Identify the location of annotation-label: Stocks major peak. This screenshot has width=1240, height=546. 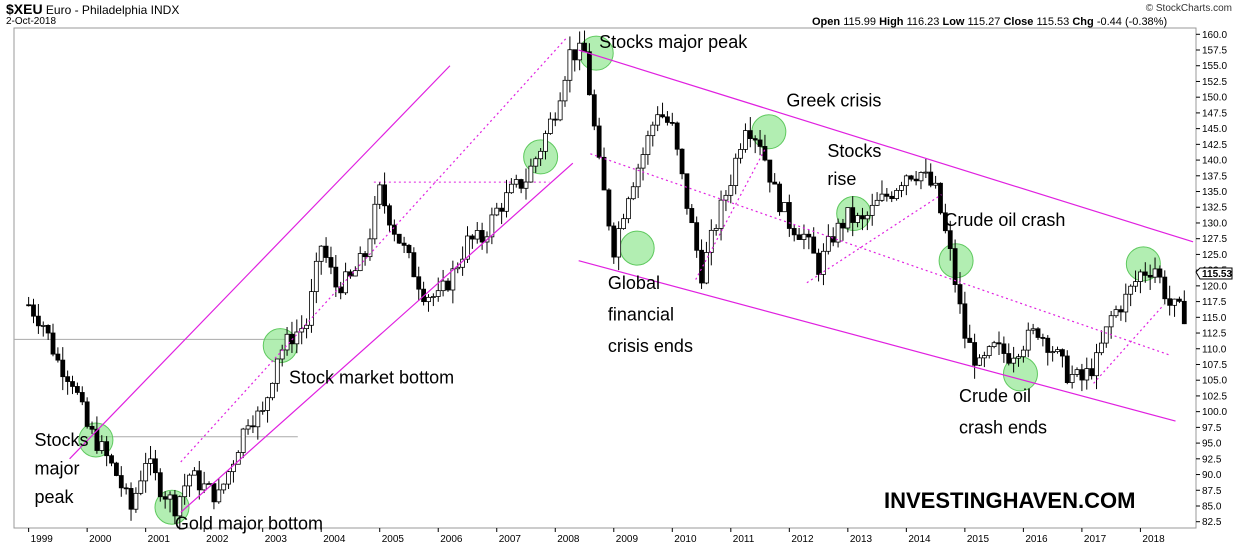
(673, 42).